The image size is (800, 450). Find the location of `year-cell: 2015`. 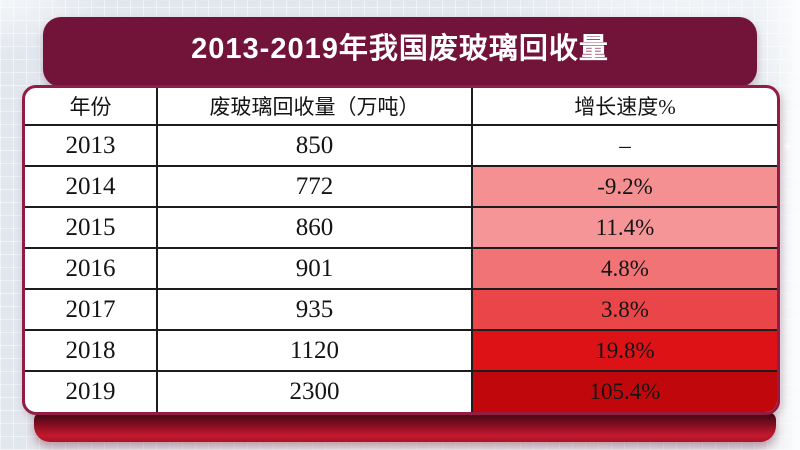

year-cell: 2015 is located at coordinates (91, 227).